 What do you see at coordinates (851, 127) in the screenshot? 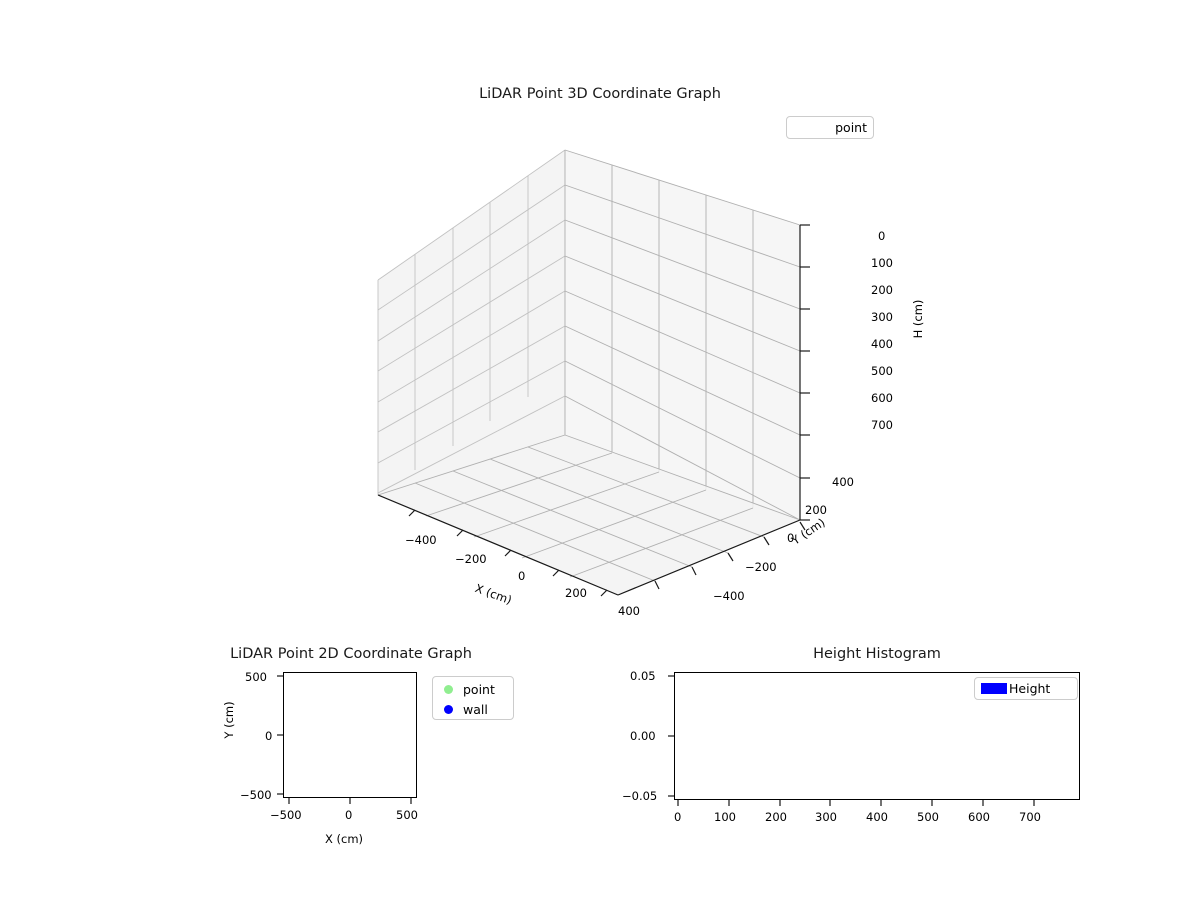
I see `plot3d-legend-label-point: point` at bounding box center [851, 127].